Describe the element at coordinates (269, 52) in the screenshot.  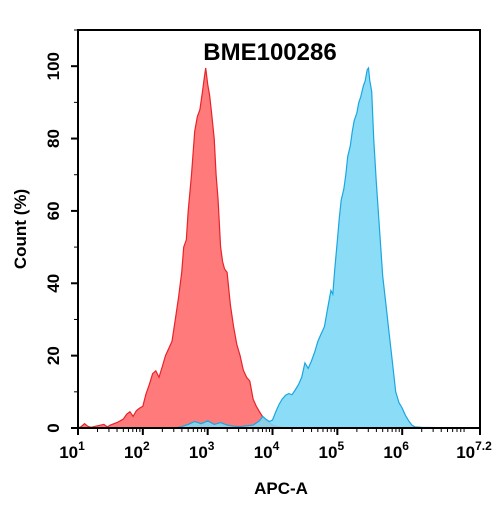
I see `chart-title: BME100286` at that location.